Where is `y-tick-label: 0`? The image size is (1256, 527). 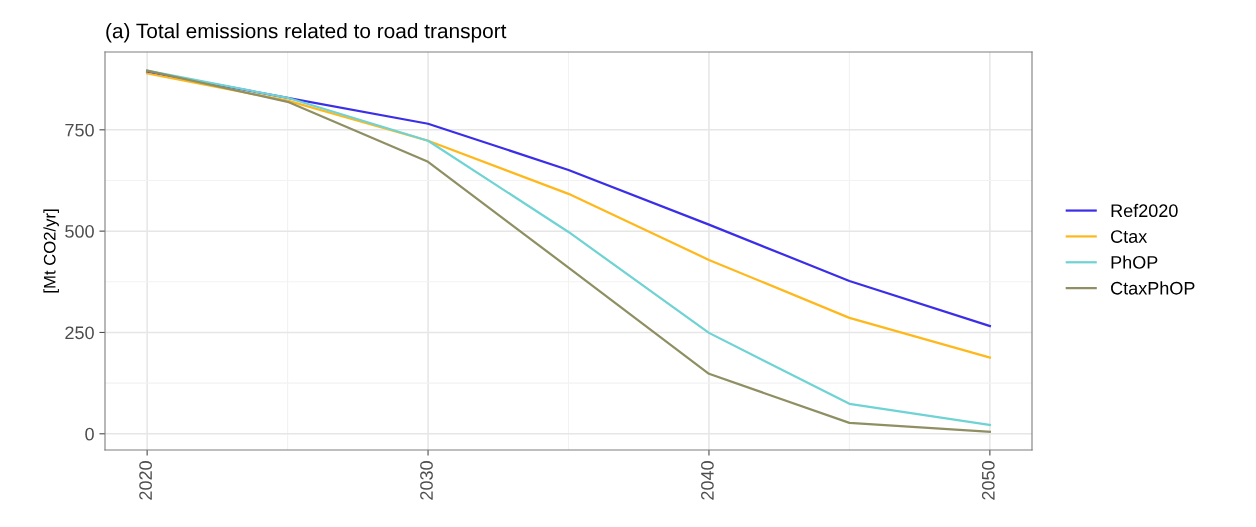 y-tick-label: 0 is located at coordinates (89, 434).